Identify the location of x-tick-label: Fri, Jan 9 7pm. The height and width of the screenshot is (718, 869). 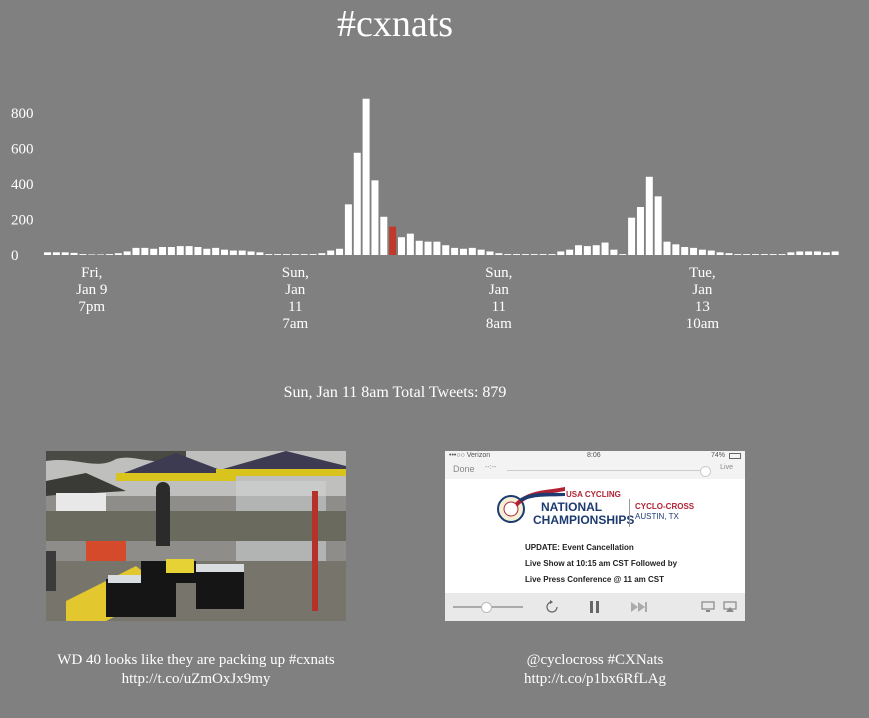
(91, 290).